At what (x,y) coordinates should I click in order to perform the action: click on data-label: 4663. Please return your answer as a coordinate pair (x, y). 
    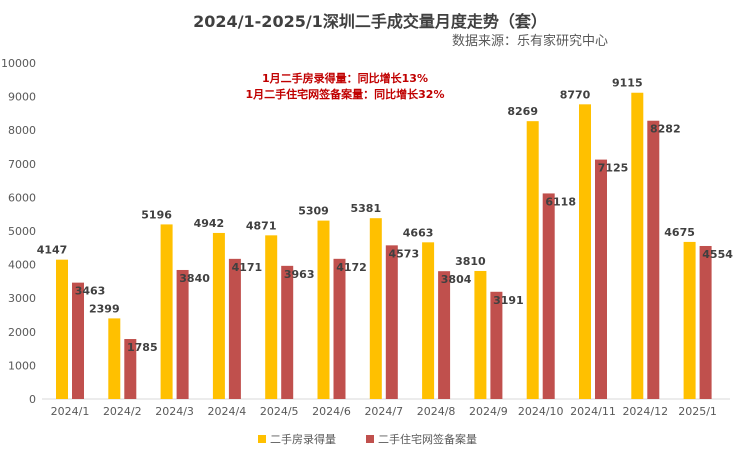
    Looking at the image, I should click on (418, 232).